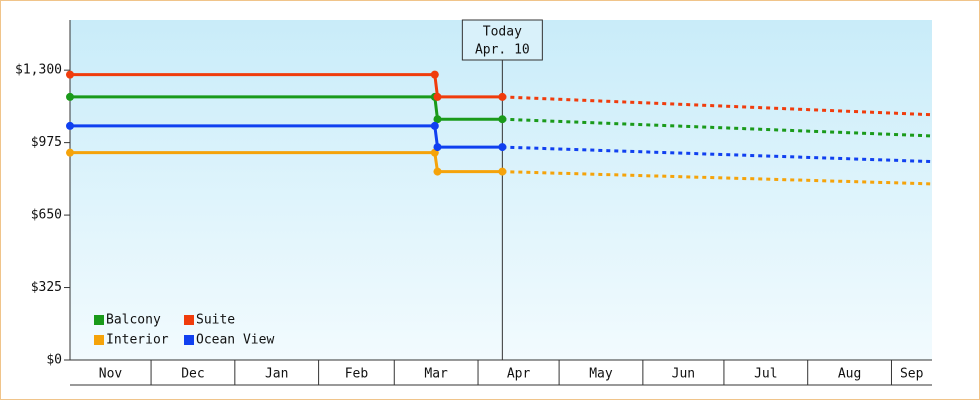 The height and width of the screenshot is (400, 980). I want to click on x-tick-label: Jan, so click(276, 374).